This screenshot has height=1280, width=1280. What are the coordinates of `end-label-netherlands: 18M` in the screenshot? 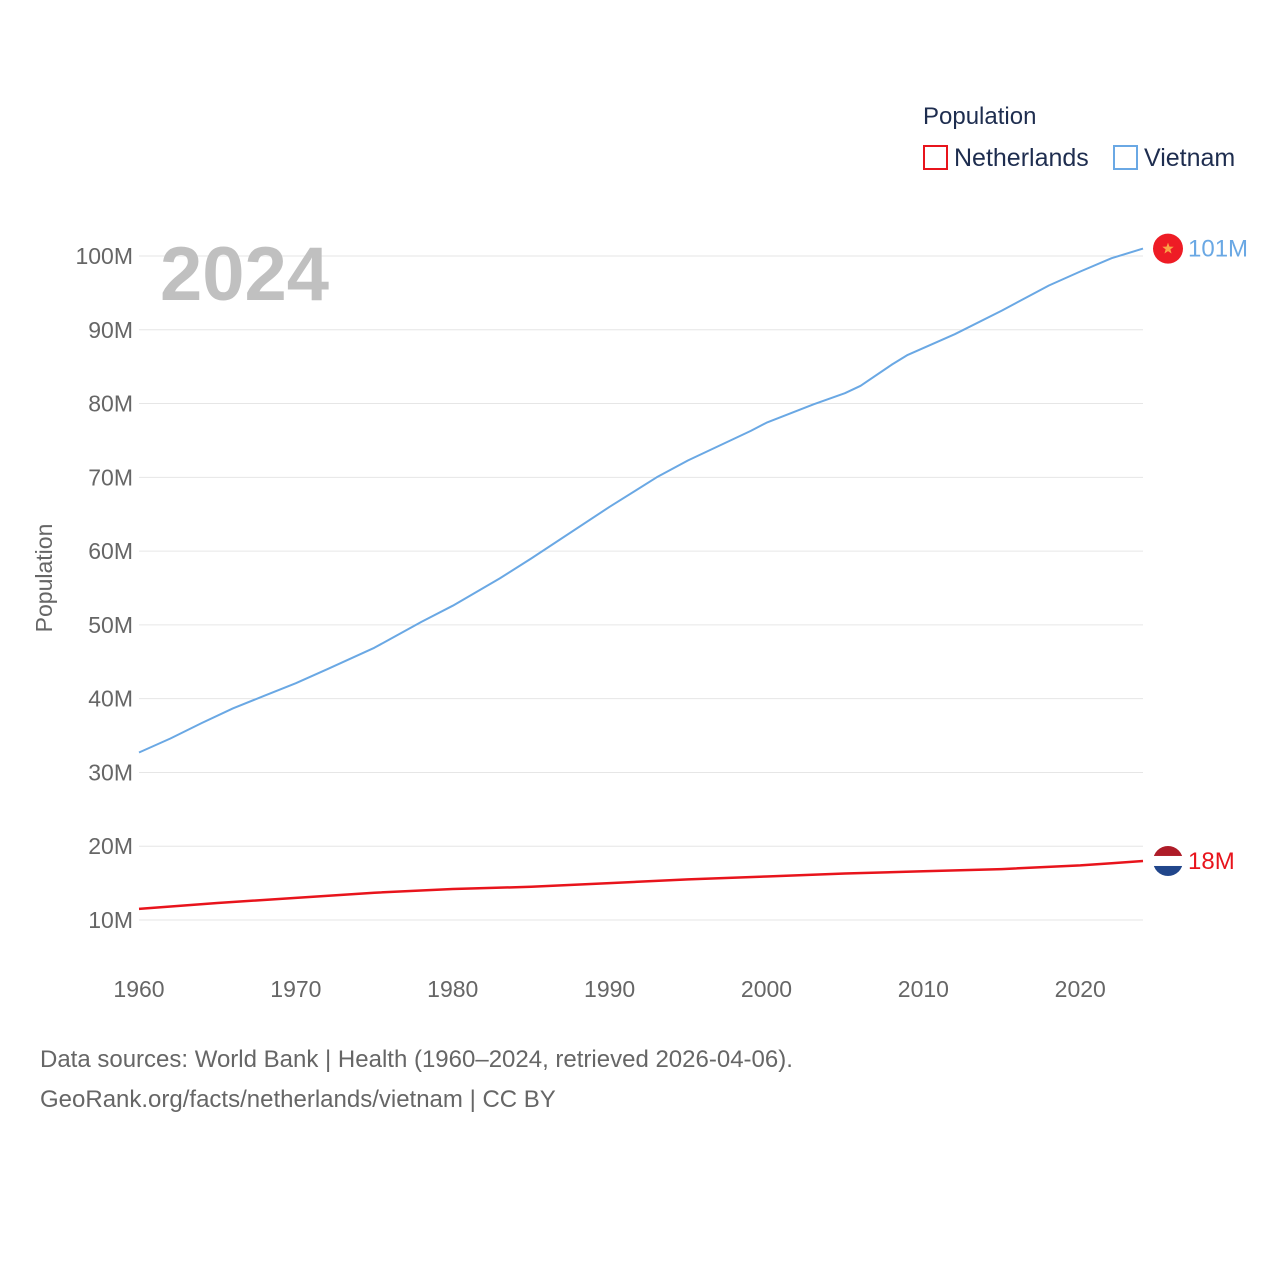 It's located at (1211, 861).